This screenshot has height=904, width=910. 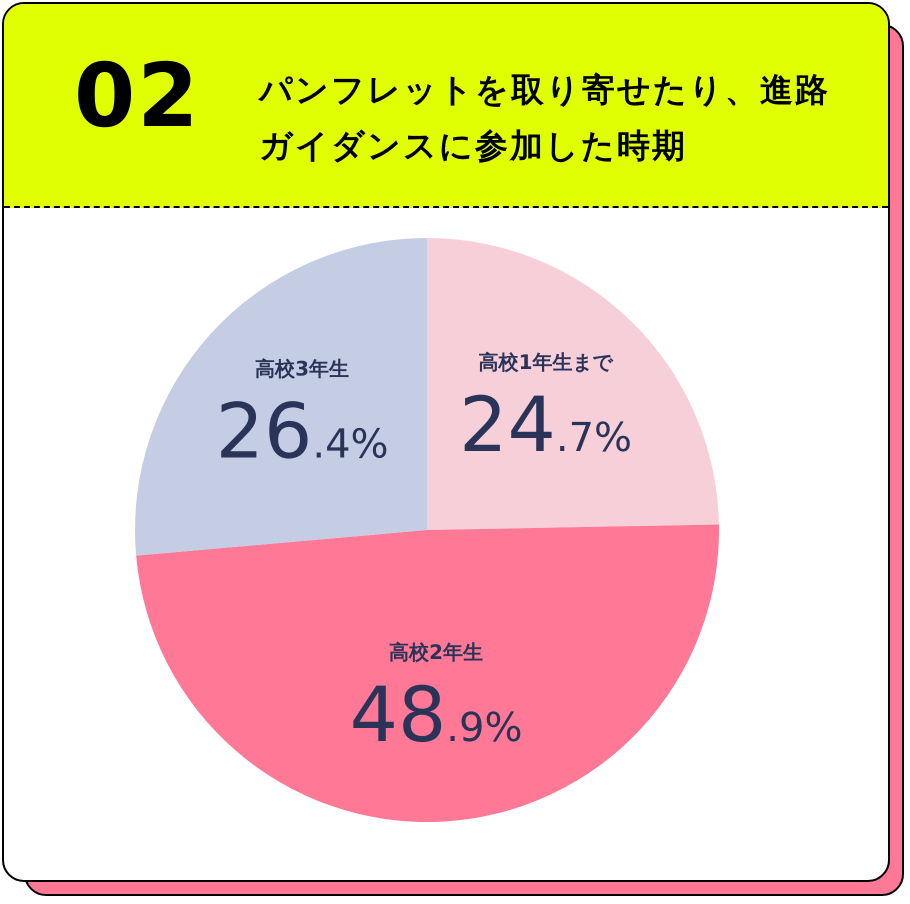 I want to click on data-label: 48.9%, so click(x=436, y=715).